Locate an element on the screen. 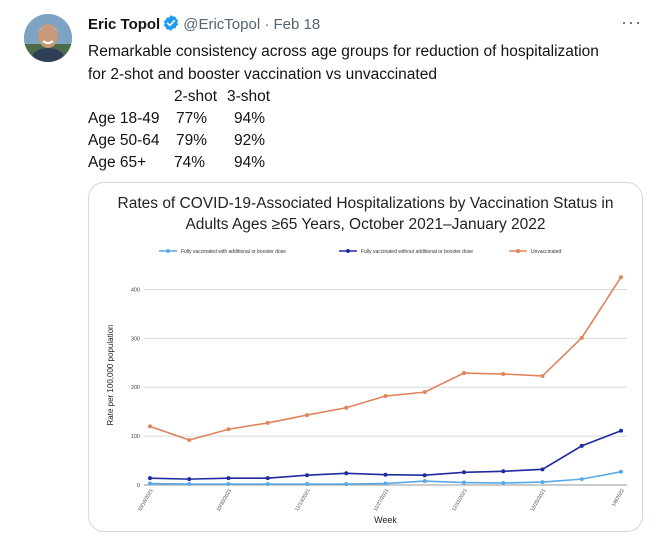 The width and height of the screenshot is (666, 538). stats-header: 3-shot is located at coordinates (249, 96).